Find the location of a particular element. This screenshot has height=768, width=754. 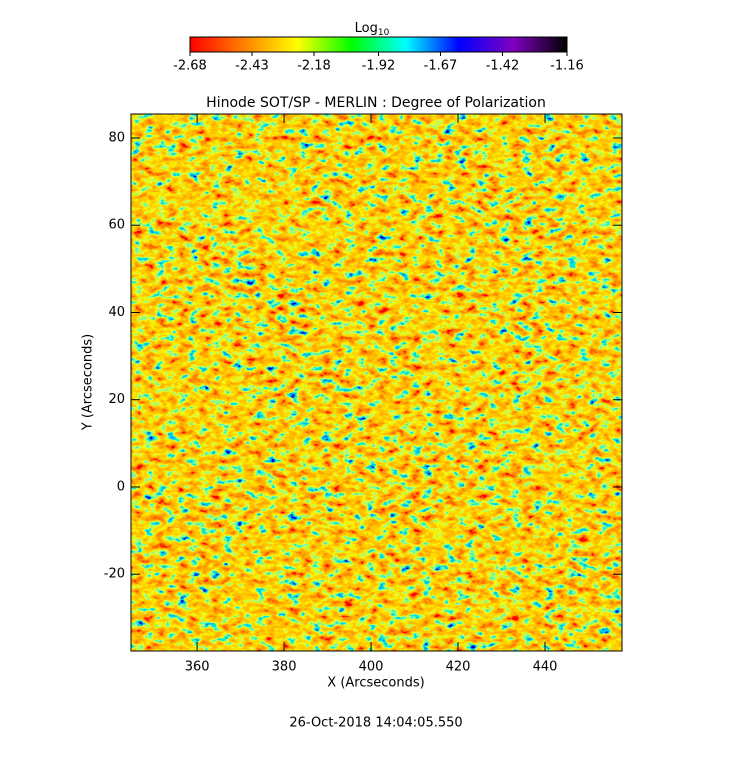

y-tick-label: -20 is located at coordinates (114, 574).